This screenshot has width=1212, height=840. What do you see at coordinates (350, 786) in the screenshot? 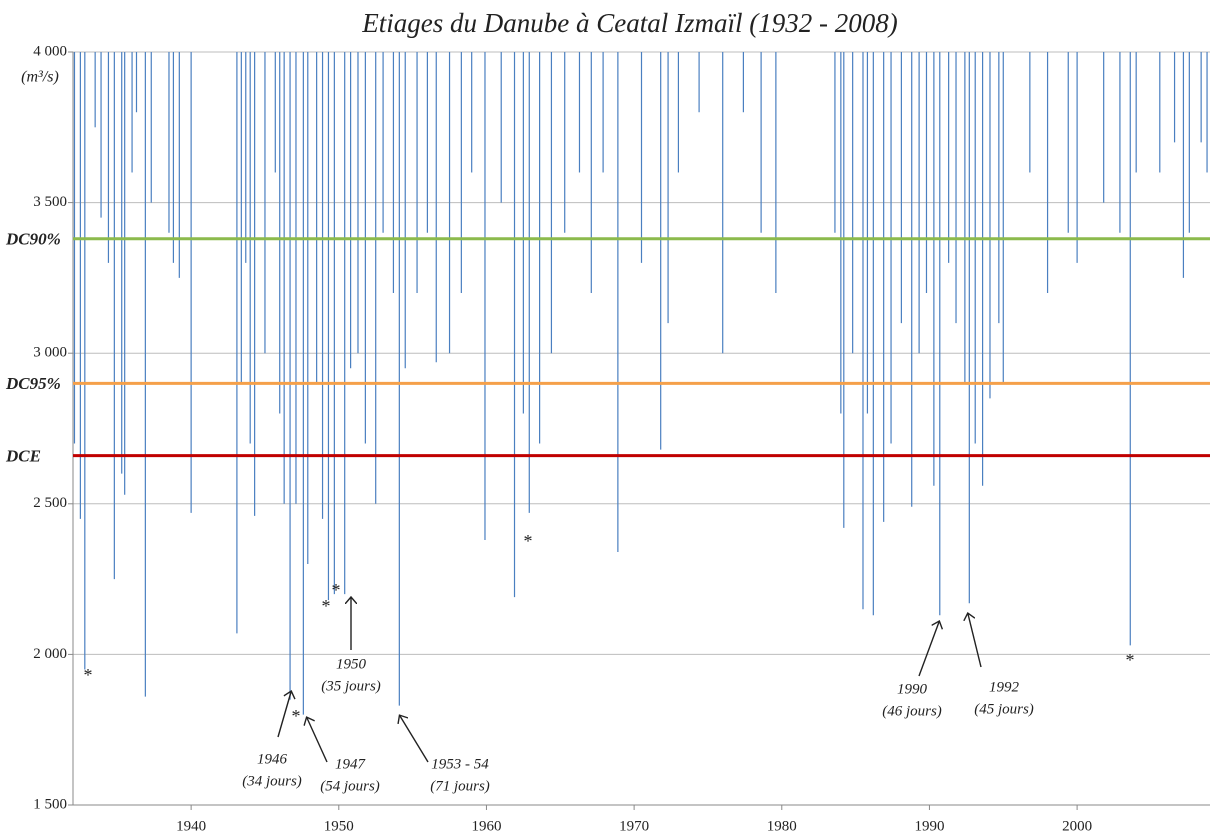
I see `annotation: (54 jours)` at bounding box center [350, 786].